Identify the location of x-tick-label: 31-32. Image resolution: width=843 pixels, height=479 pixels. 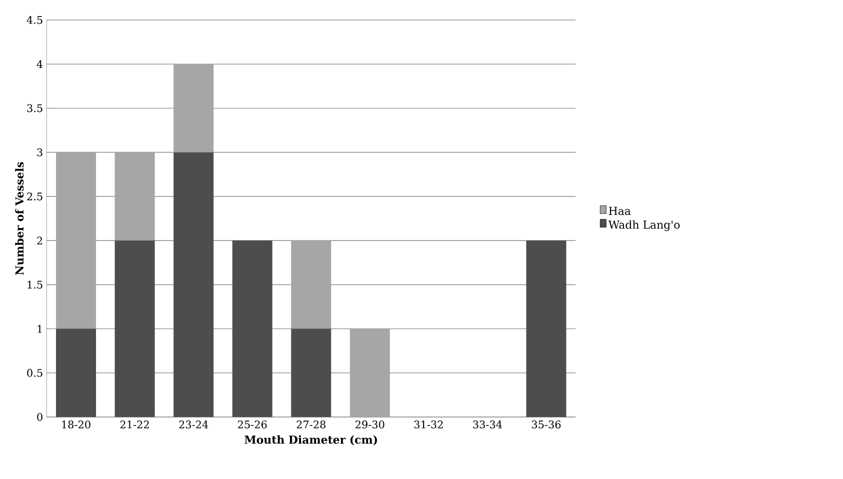
(428, 424).